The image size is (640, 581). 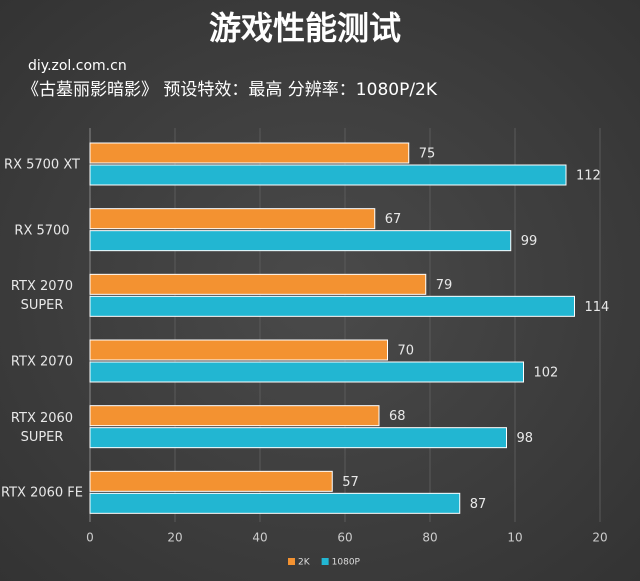 I want to click on value-label: 114, so click(x=597, y=307).